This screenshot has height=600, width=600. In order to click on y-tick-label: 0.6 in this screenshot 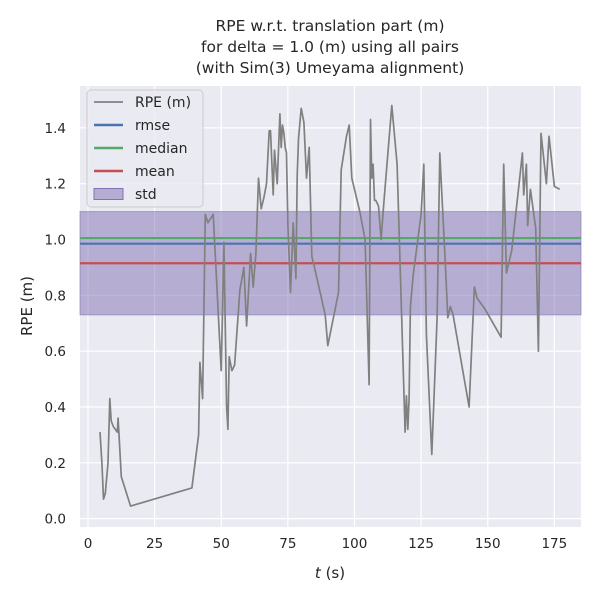, I will do `click(55, 352)`.